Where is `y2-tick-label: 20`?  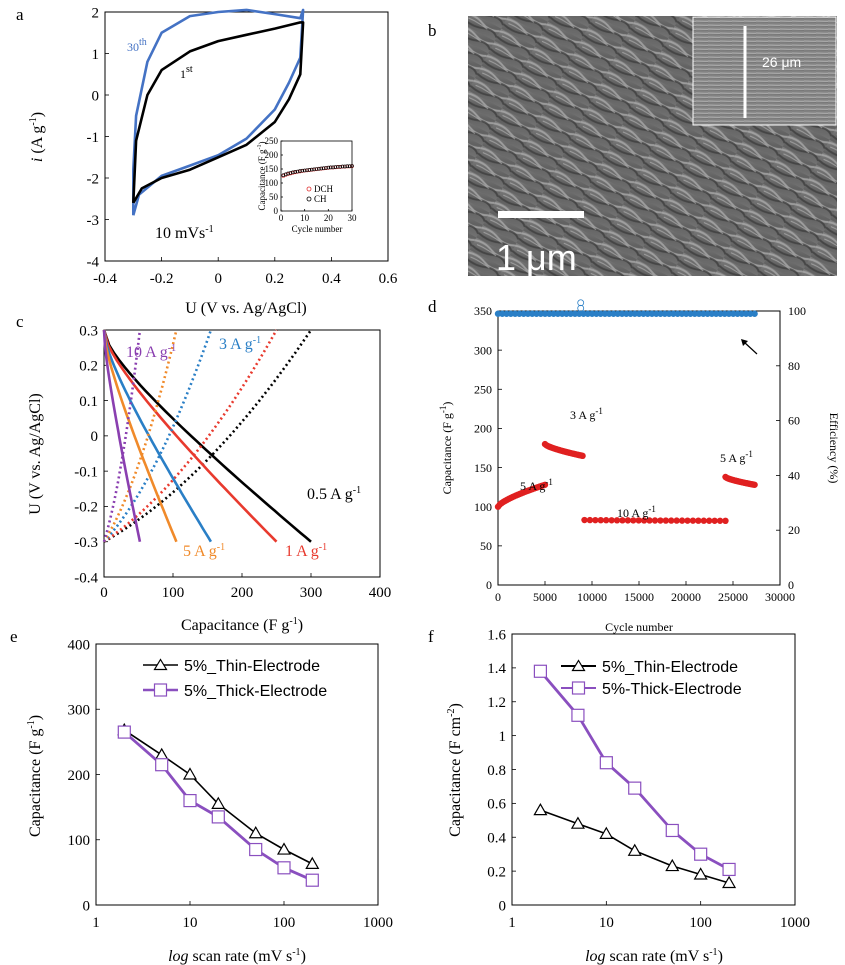 y2-tick-label: 20 is located at coordinates (794, 530).